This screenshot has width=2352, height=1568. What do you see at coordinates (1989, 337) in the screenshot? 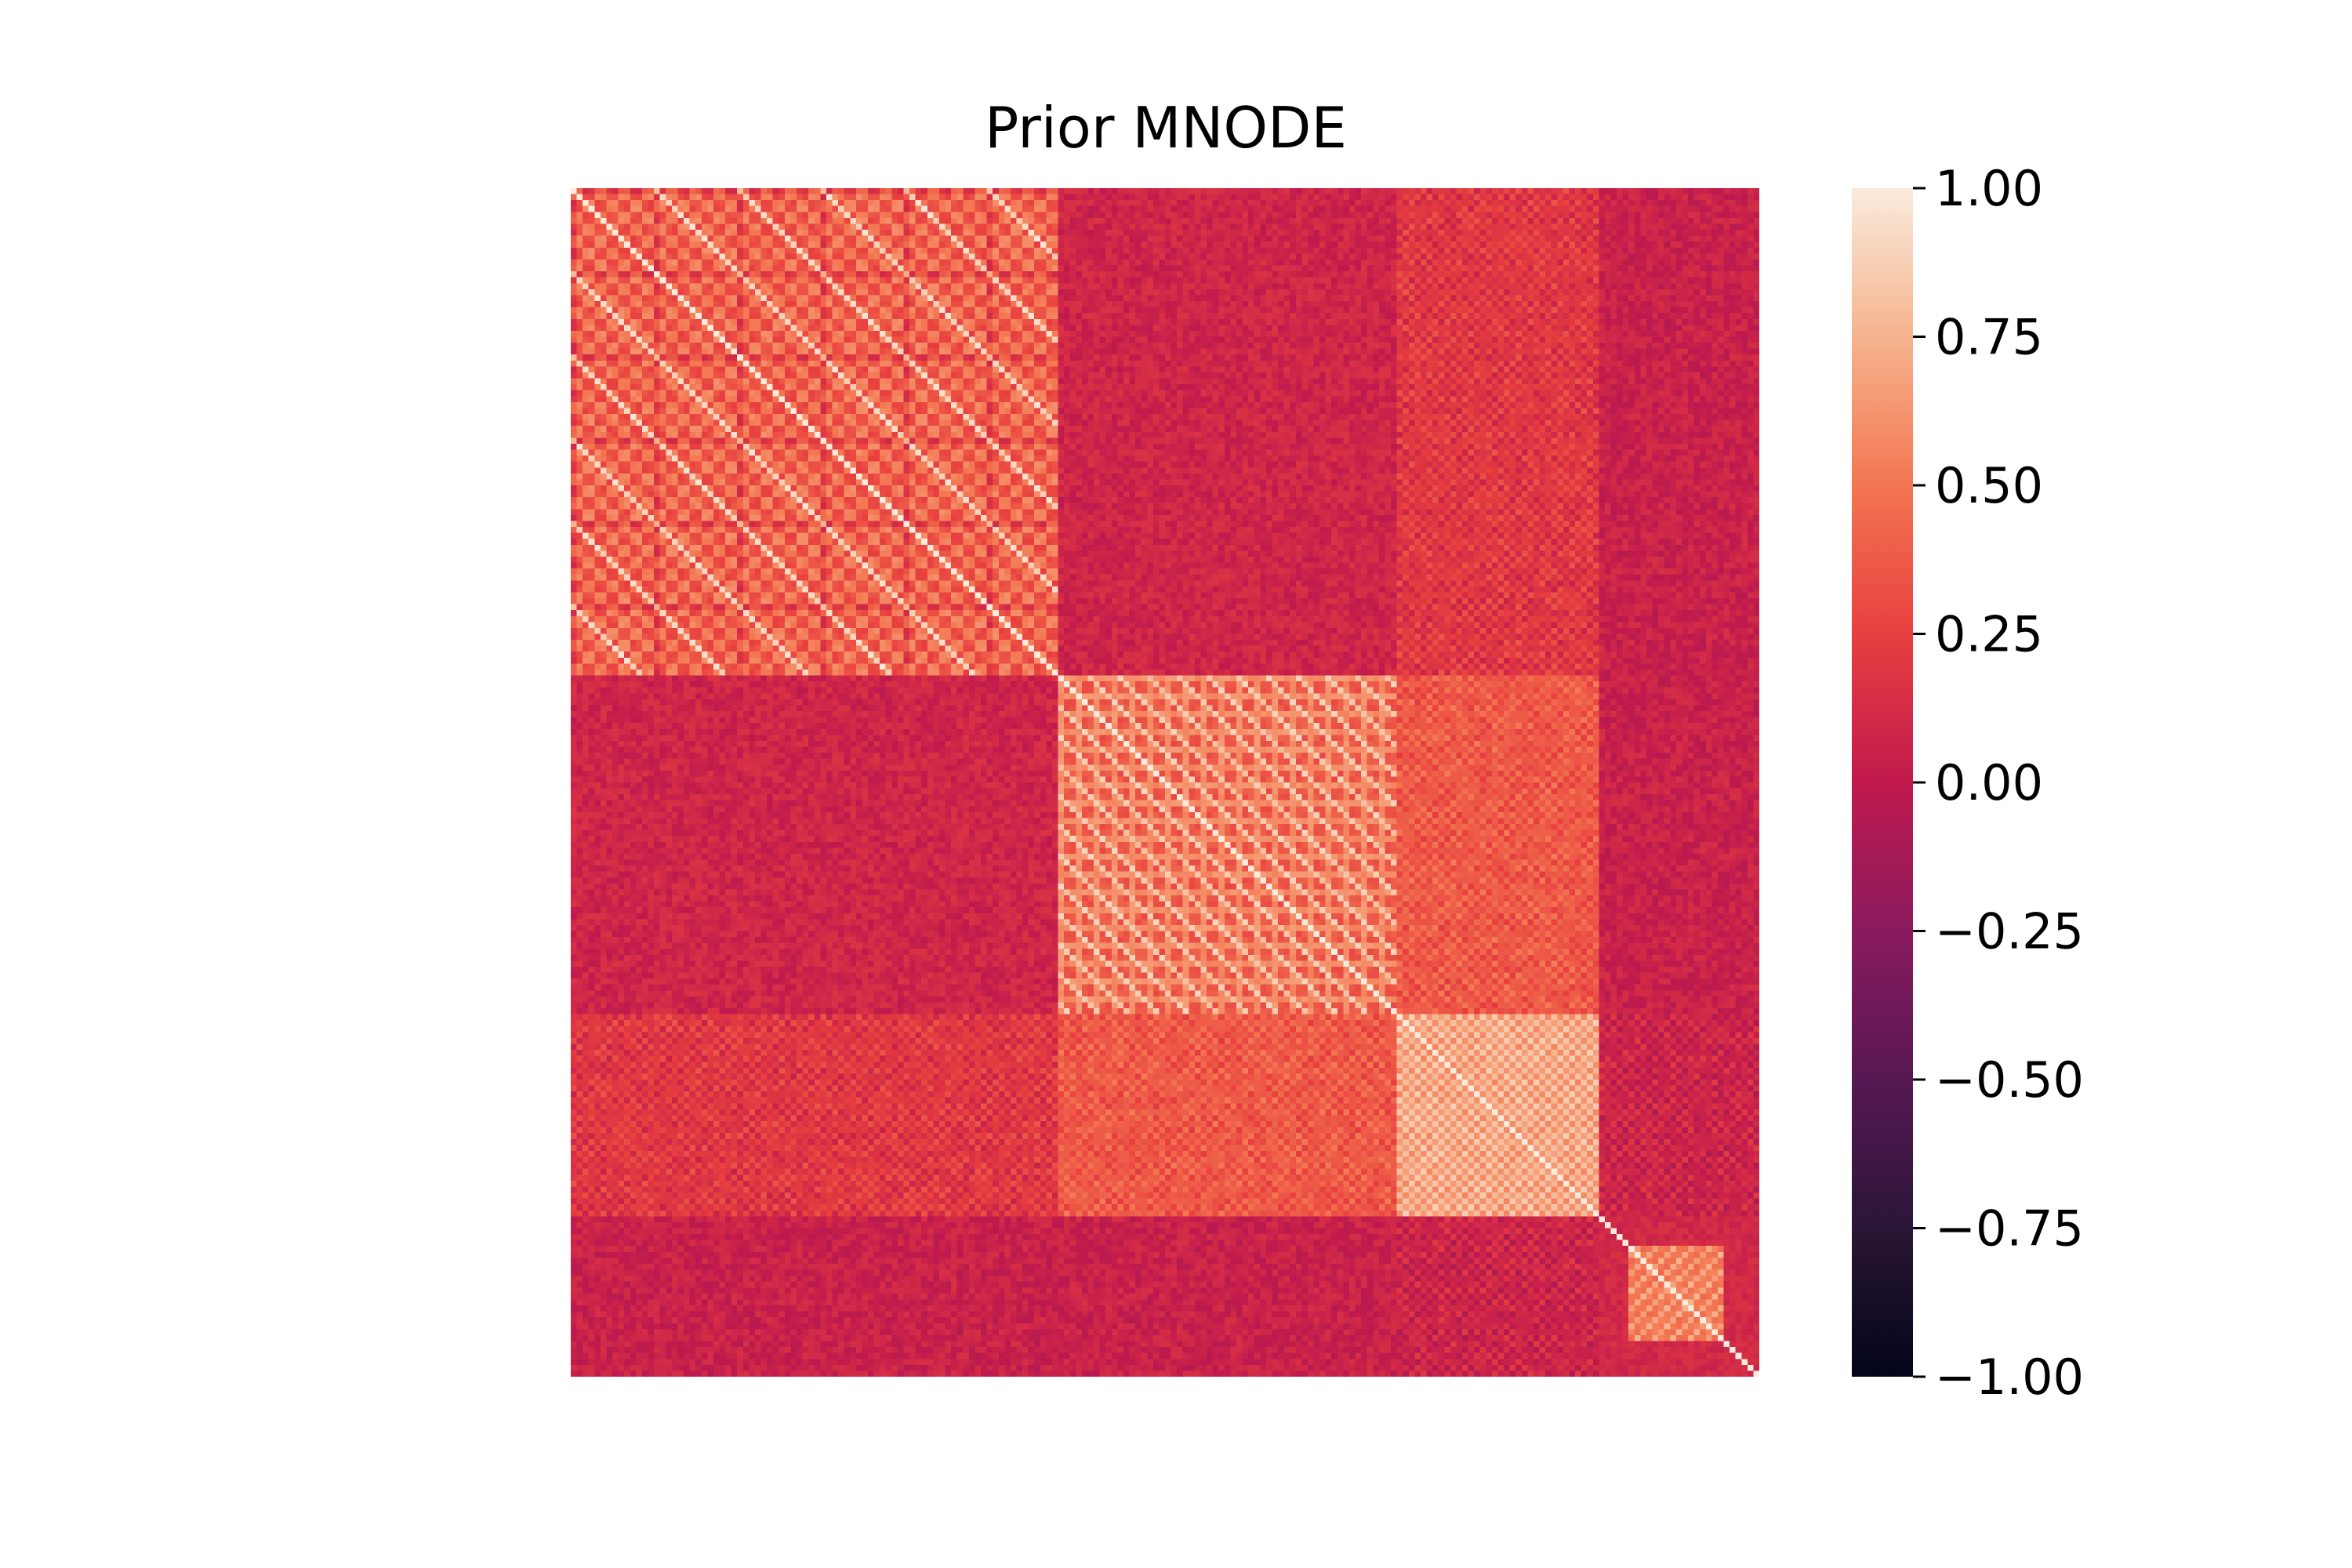
I see `colorbar-tick-label: 0.75` at bounding box center [1989, 337].